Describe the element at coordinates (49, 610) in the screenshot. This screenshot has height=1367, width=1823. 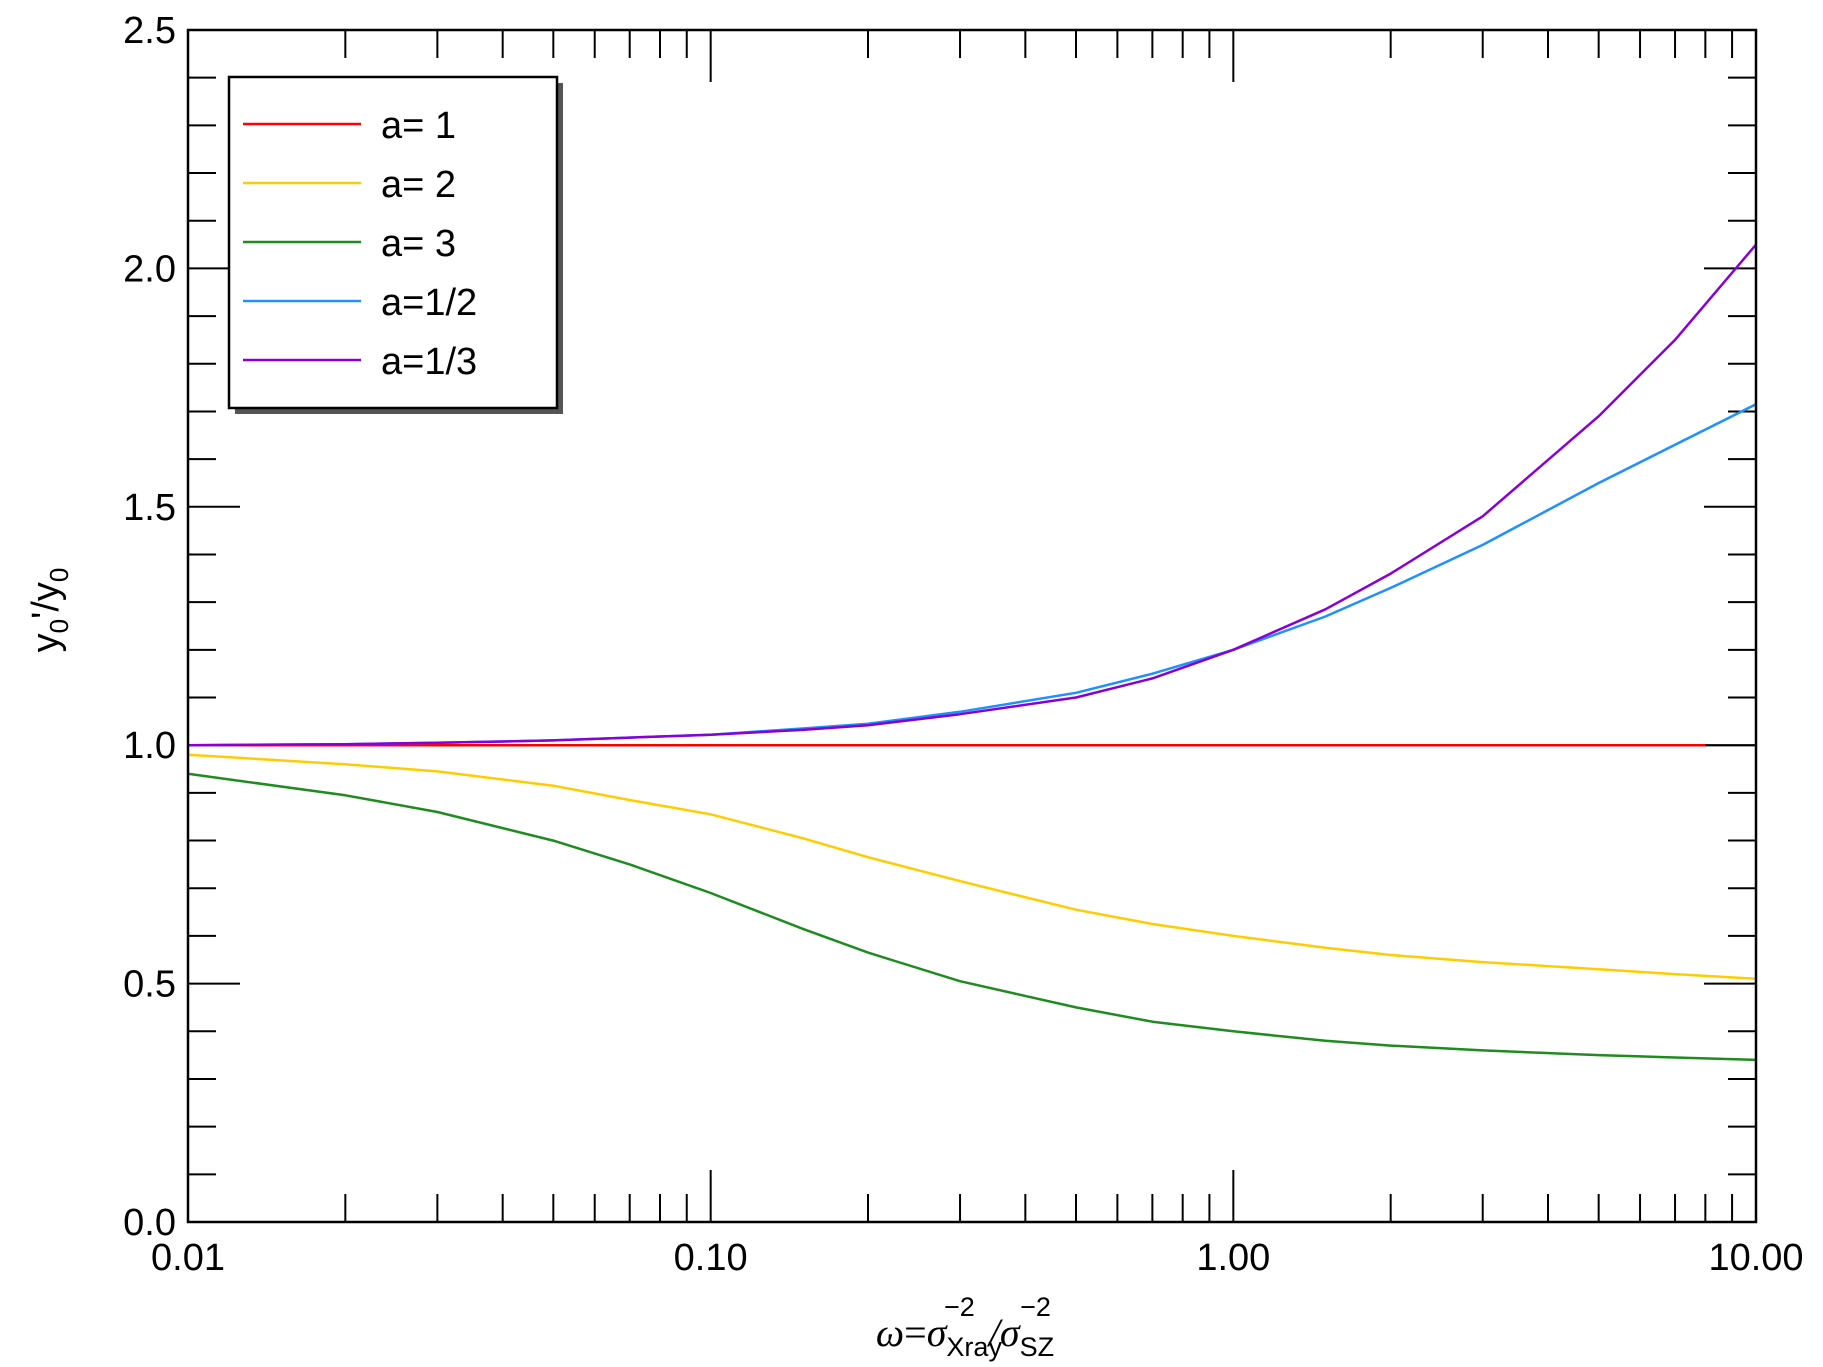
I see `y-axis-label: y0'/y0` at that location.